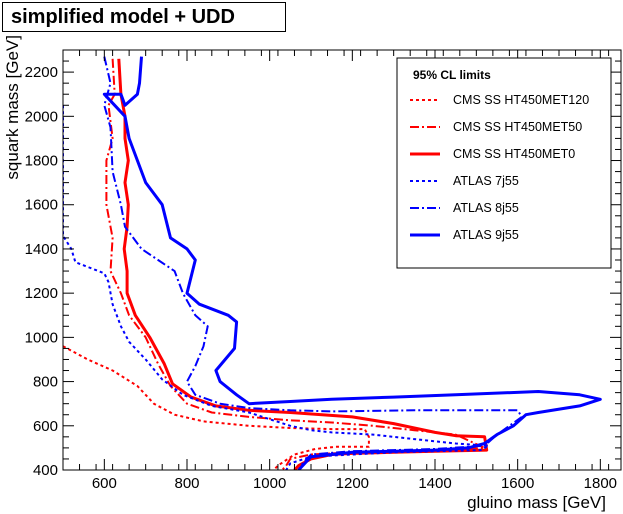  What do you see at coordinates (352, 483) in the screenshot?
I see `x-tick-label: 1200` at bounding box center [352, 483].